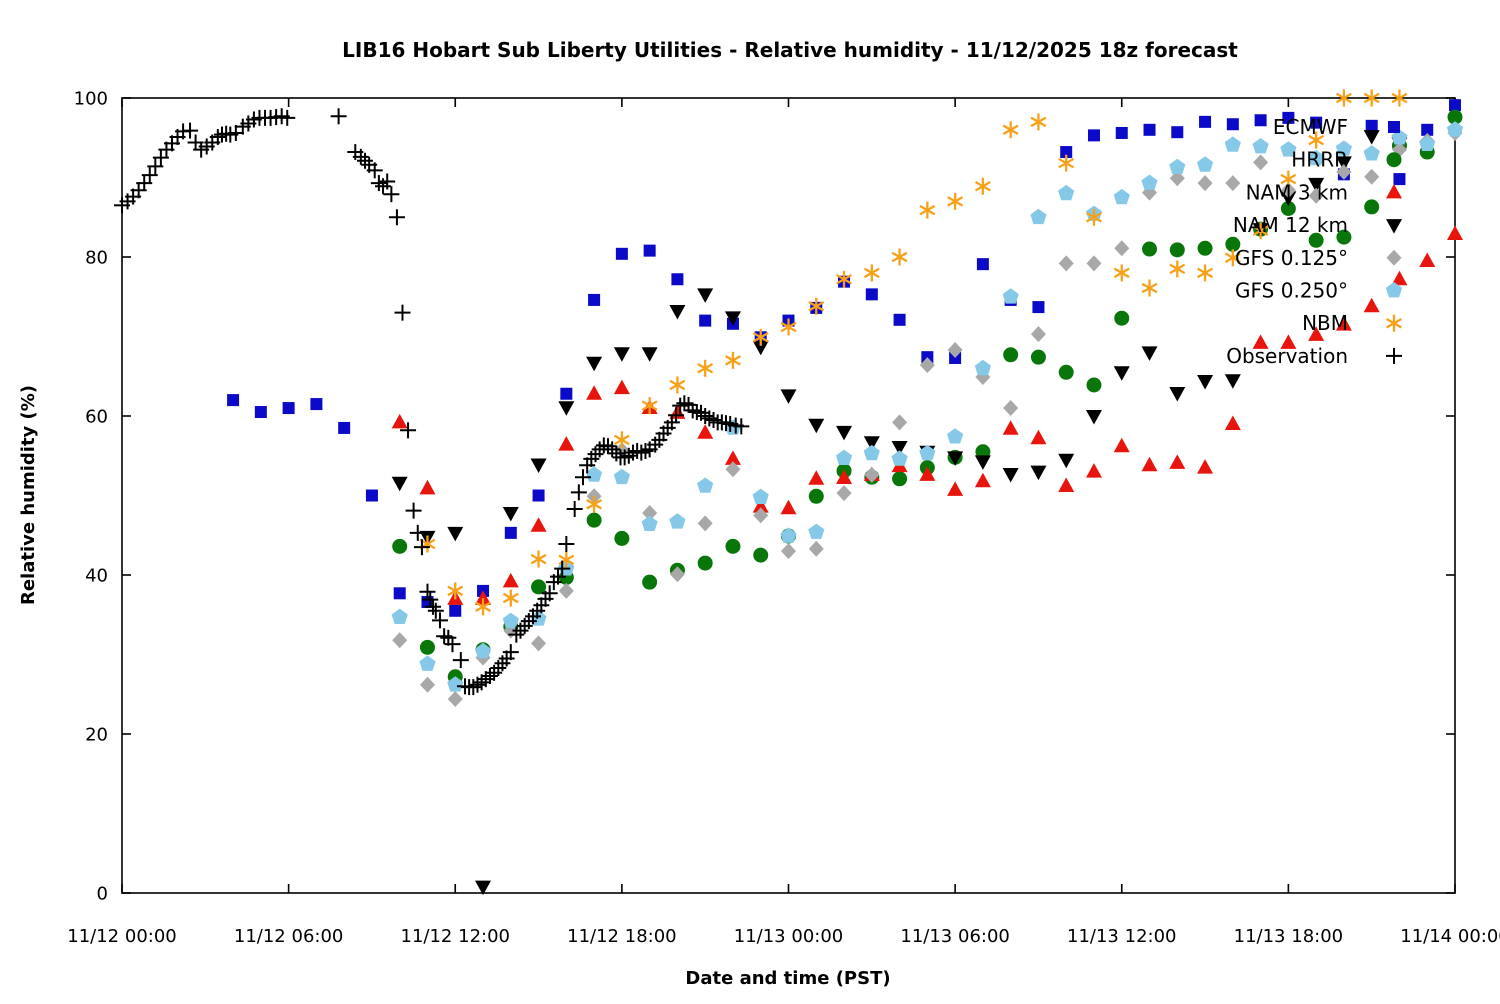 This screenshot has height=1004, width=1500. I want to click on x-tick-label: 11/13 00:00, so click(788, 936).